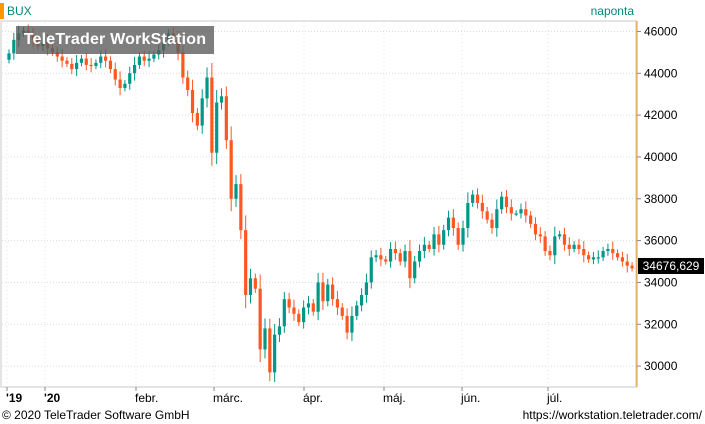  Describe the element at coordinates (96, 415) in the screenshot. I see `copyright-text: © 2020 TeleTrader Software GmbH` at that location.